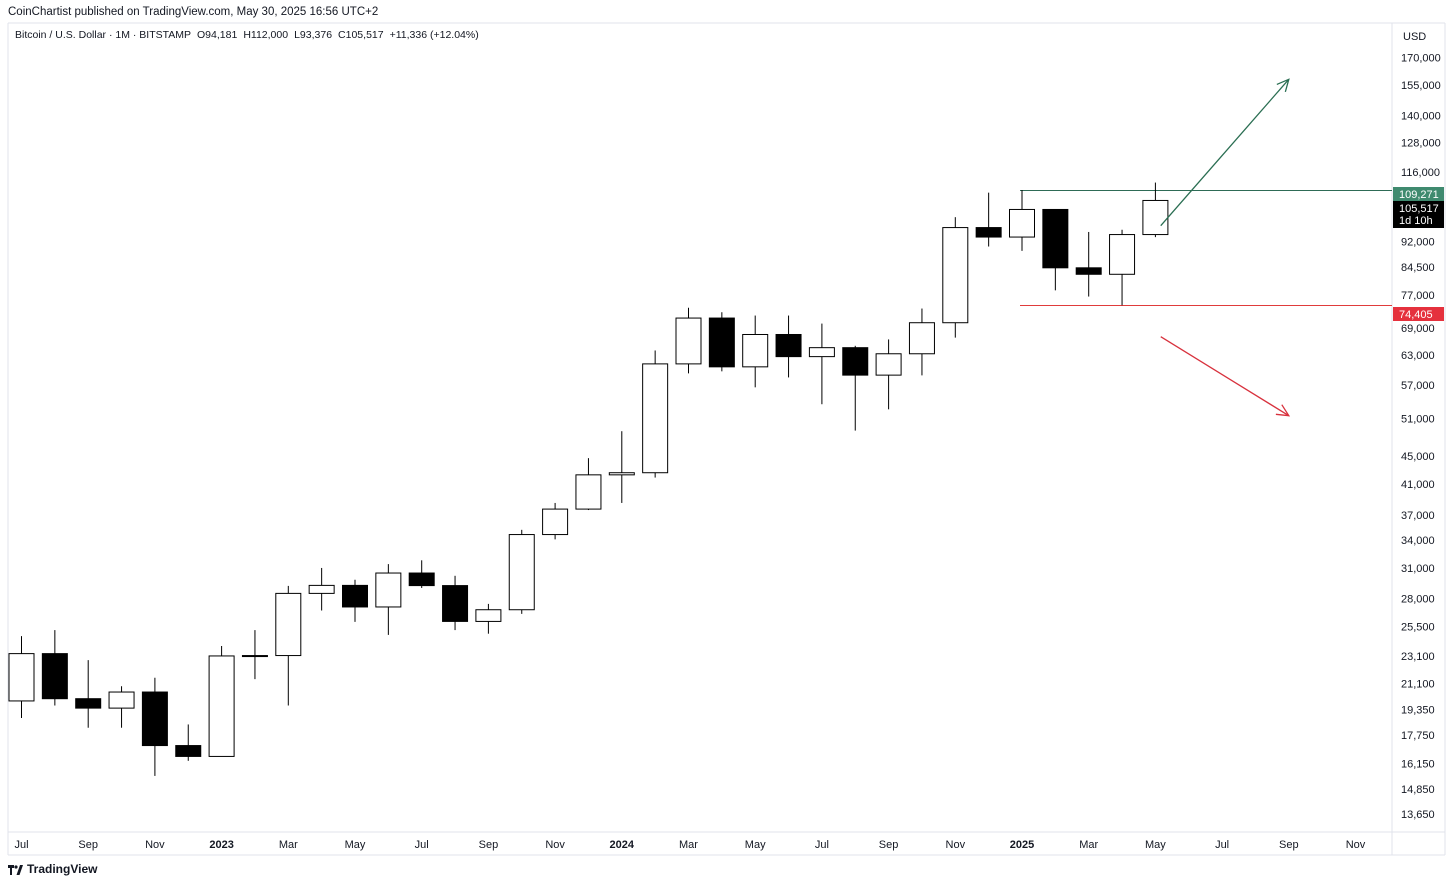 This screenshot has width=1456, height=885. What do you see at coordinates (1418, 254) in the screenshot?
I see `price-tags: 109,271 105,517 1d 10h 74,405` at bounding box center [1418, 254].